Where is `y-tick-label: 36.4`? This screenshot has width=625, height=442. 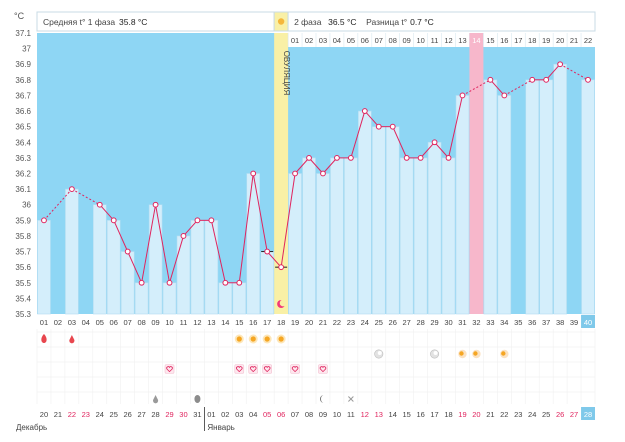
y-tick-label: 36.4 is located at coordinates (23, 142).